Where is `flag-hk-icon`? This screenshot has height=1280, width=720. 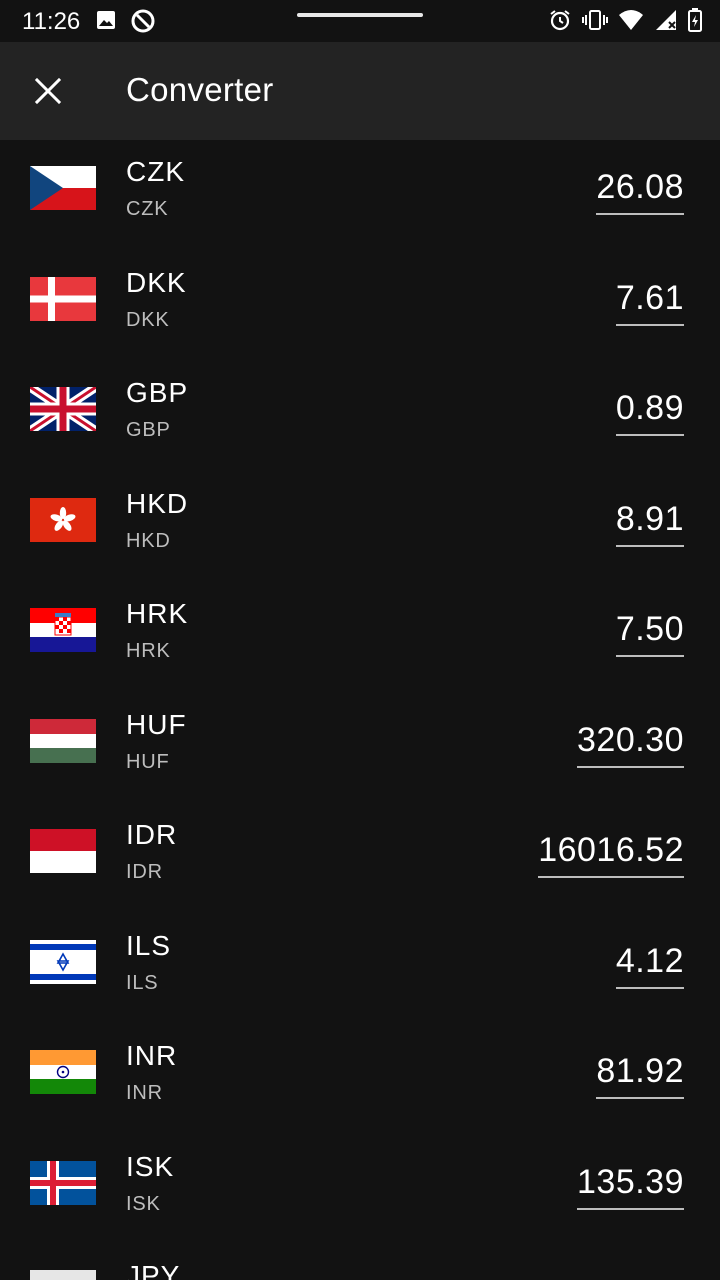
flag-hk-icon is located at coordinates (63, 519).